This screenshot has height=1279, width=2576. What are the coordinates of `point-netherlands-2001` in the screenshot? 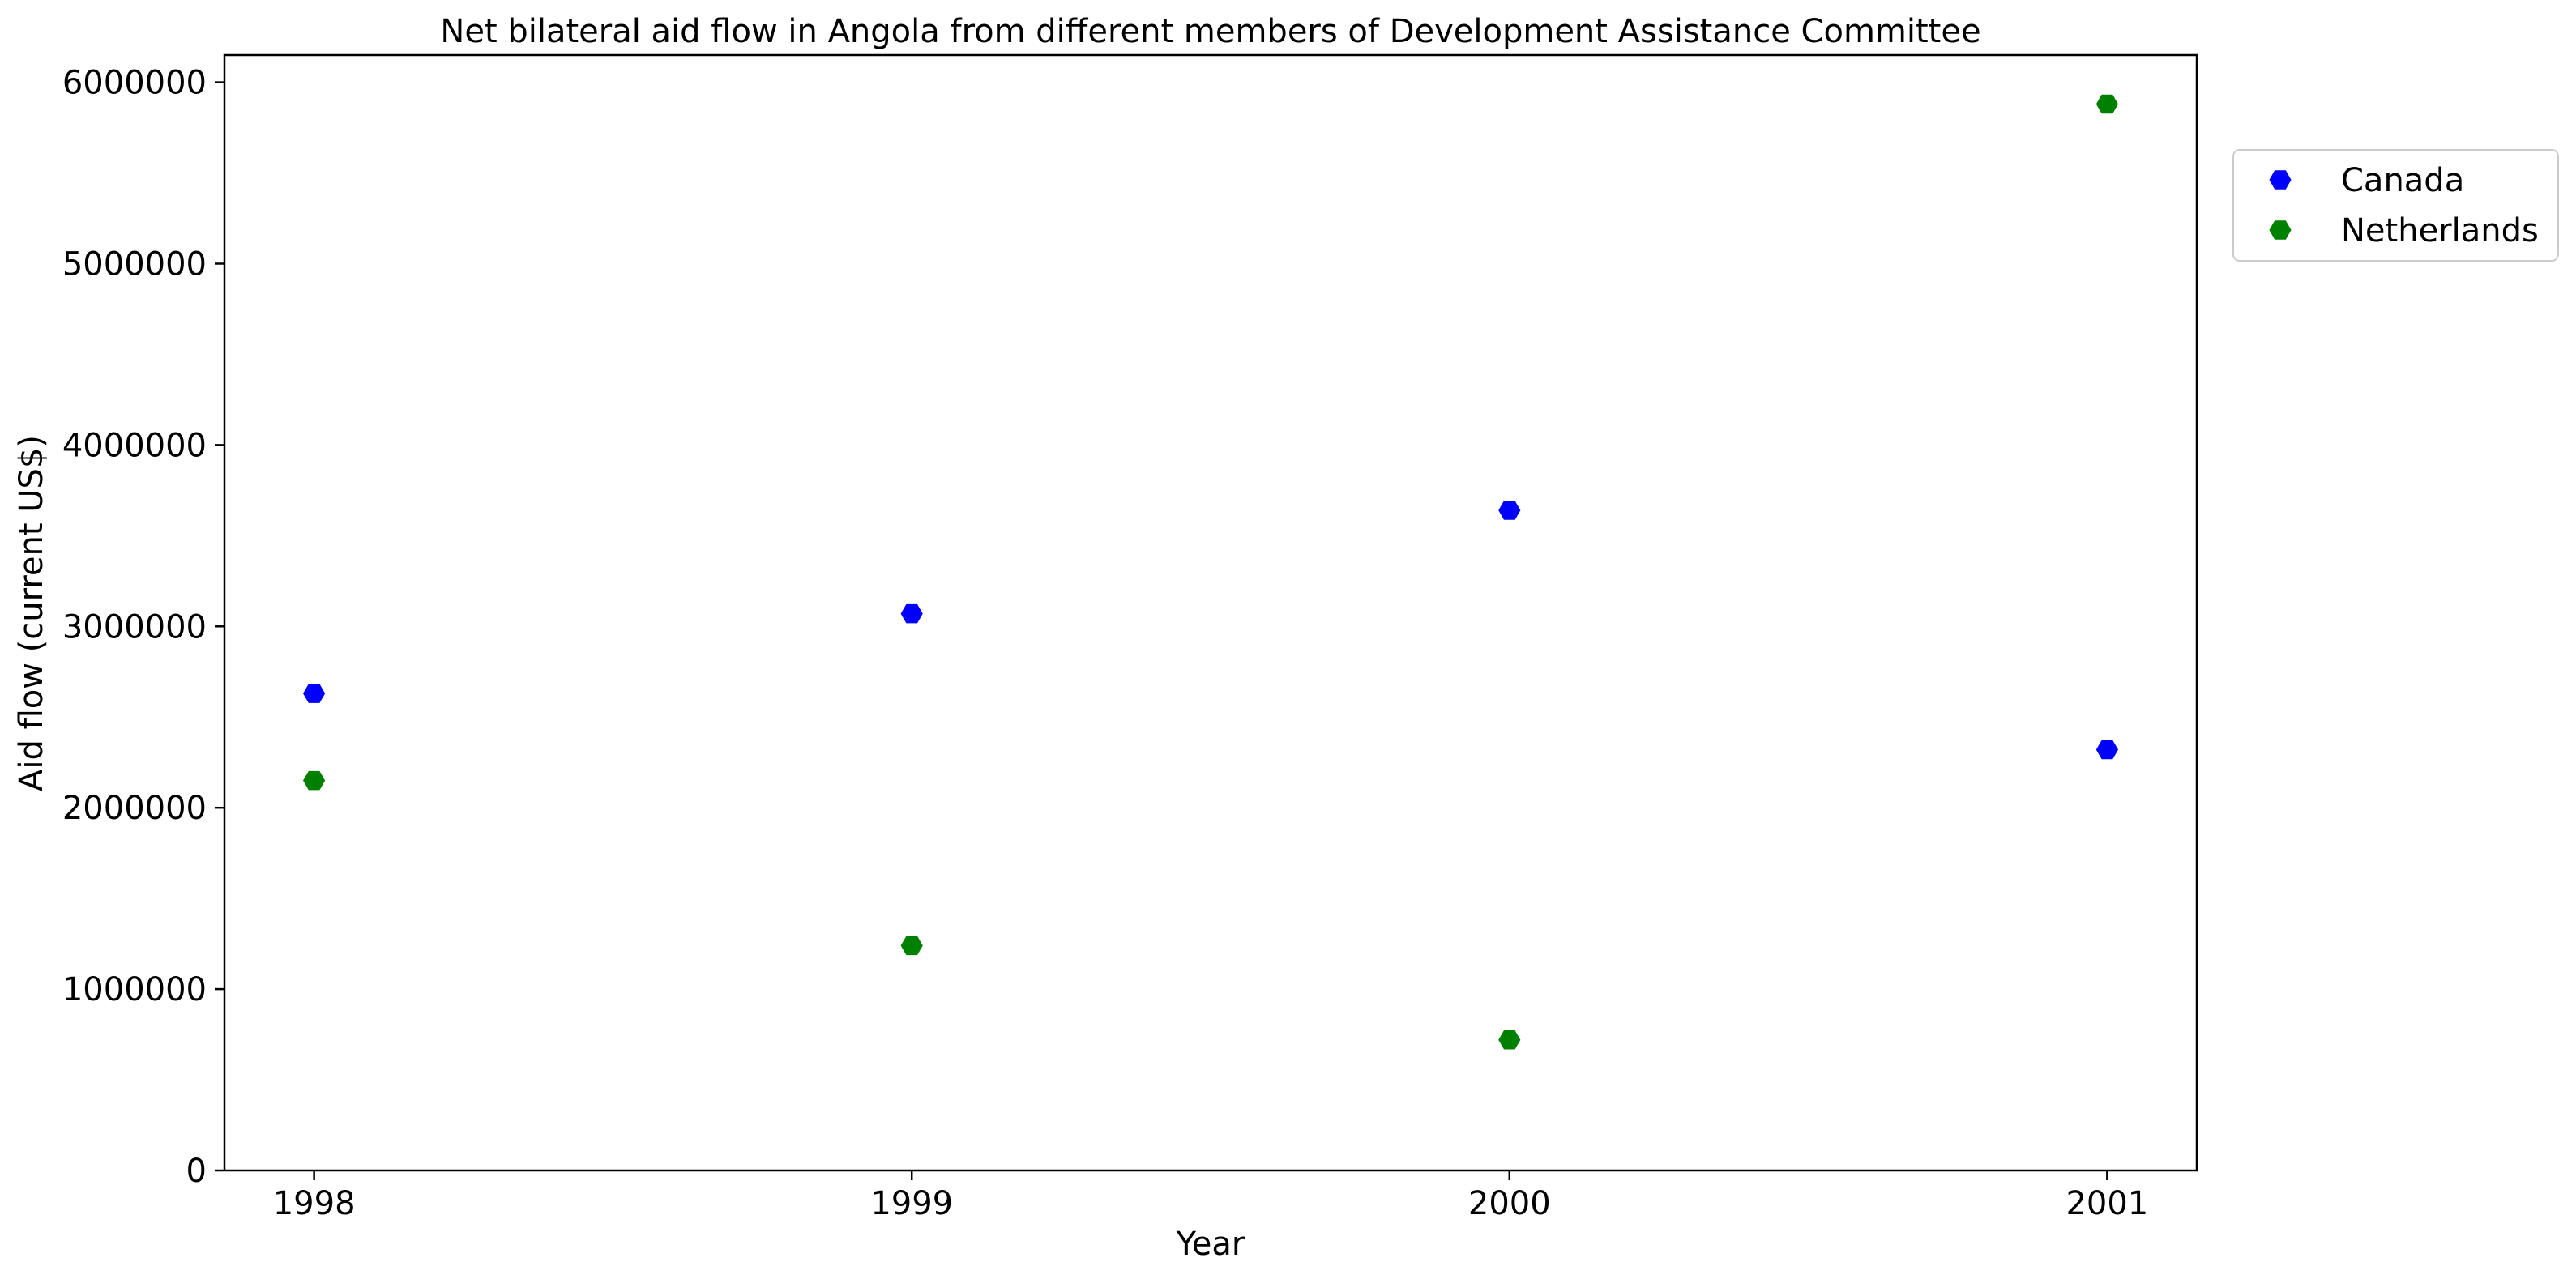 It's located at (2106, 104).